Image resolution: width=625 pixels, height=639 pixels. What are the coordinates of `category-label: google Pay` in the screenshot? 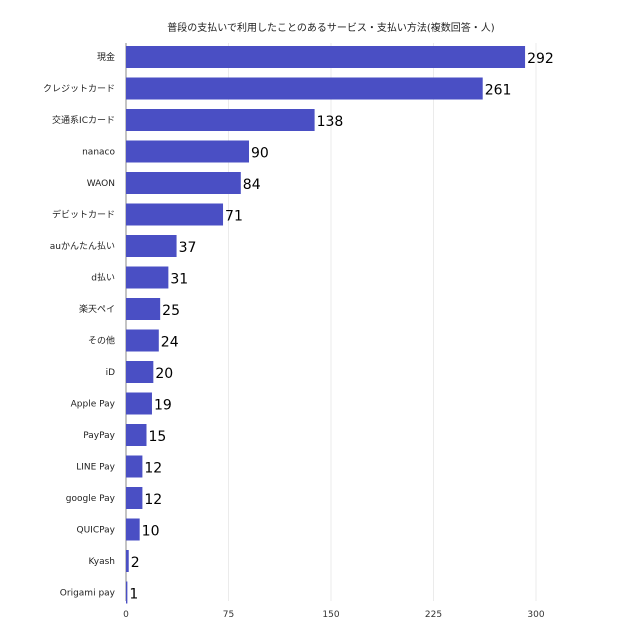 It's located at (91, 499).